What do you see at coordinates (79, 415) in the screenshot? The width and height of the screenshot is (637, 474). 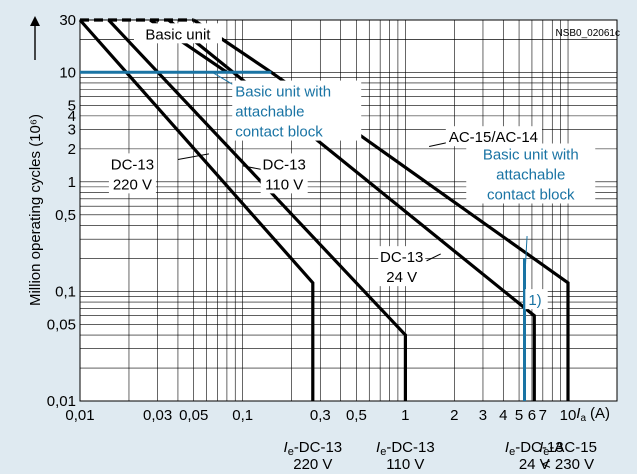 I see `x-tick-label: 0,01` at bounding box center [79, 415].